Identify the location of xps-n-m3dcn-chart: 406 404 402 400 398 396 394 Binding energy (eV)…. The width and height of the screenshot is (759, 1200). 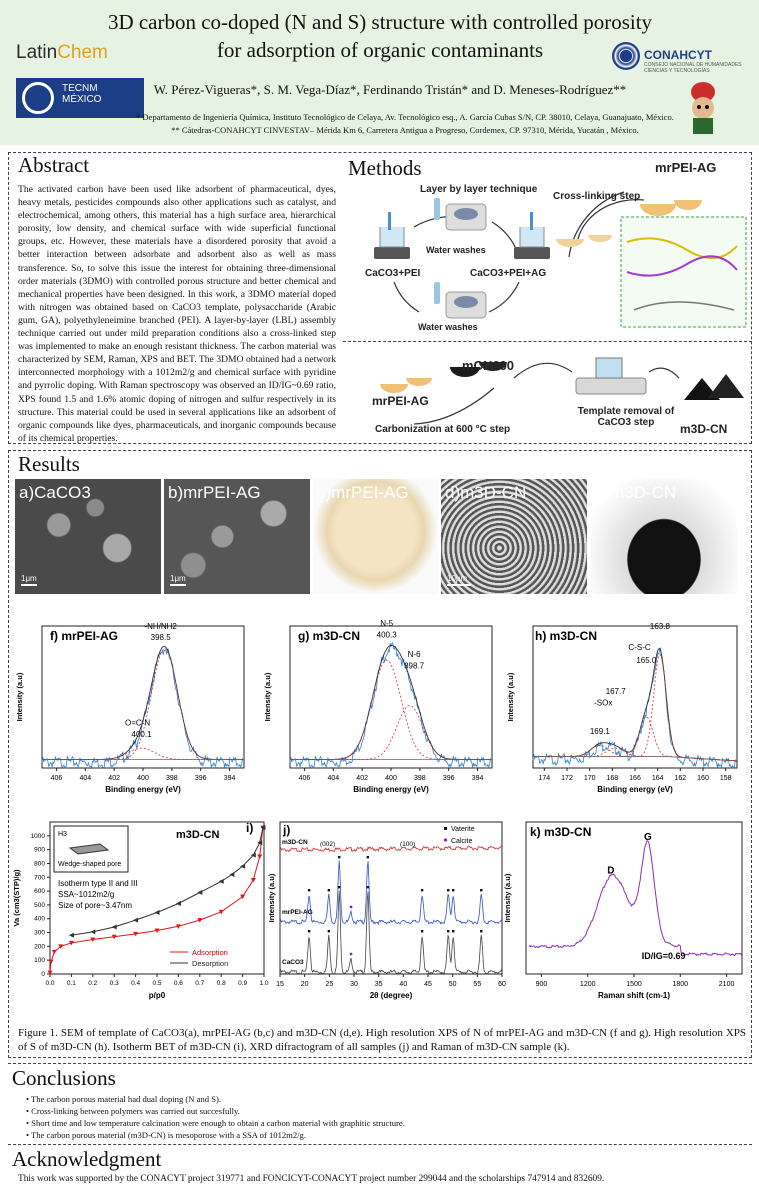
(378, 706).